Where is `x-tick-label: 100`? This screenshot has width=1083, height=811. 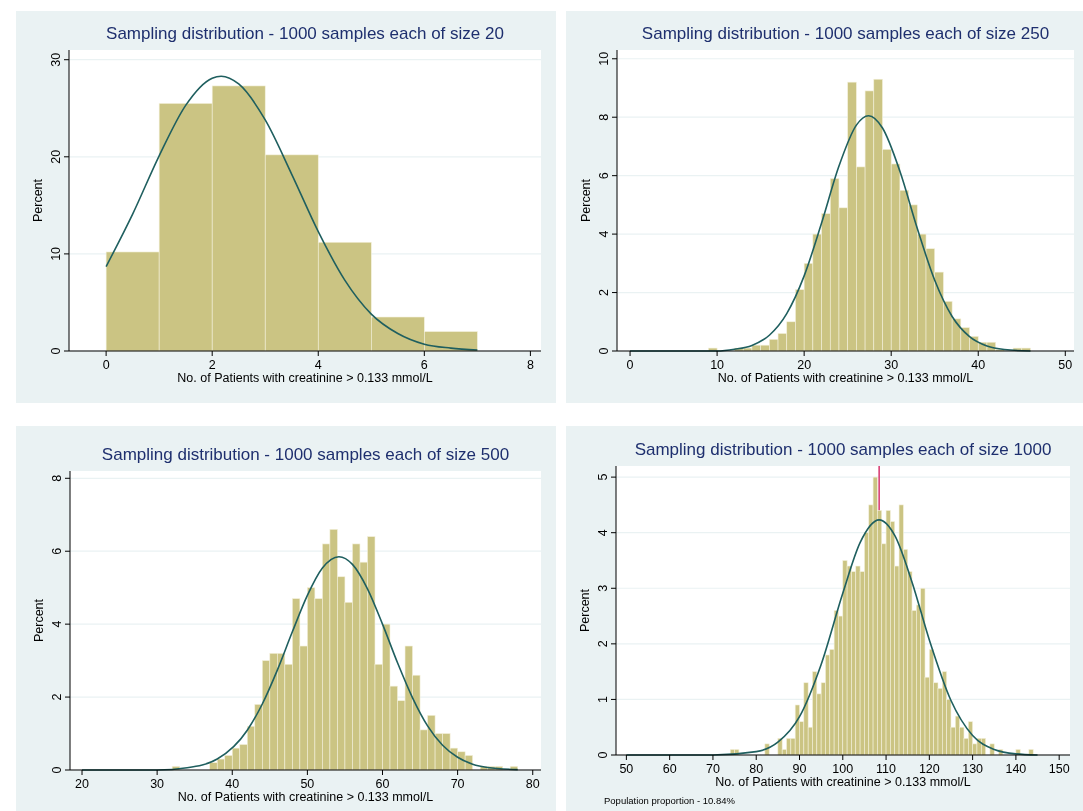
x-tick-label: 100 is located at coordinates (843, 769).